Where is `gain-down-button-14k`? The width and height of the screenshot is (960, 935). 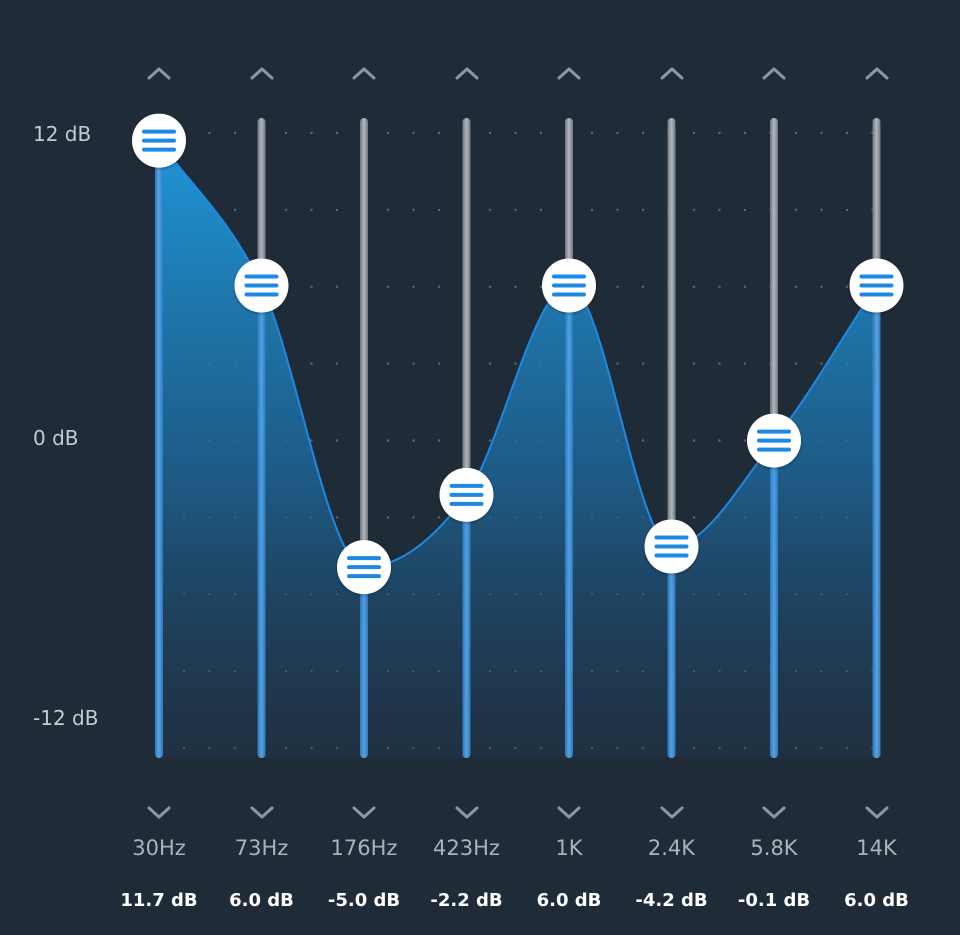 gain-down-button-14k is located at coordinates (877, 813).